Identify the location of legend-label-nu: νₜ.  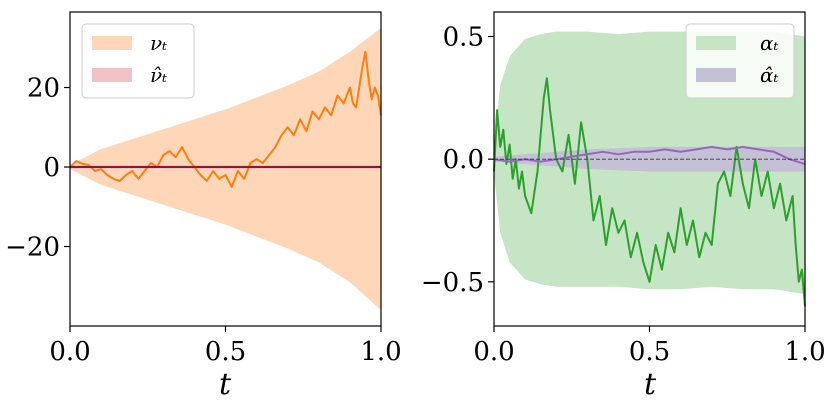
(158, 43).